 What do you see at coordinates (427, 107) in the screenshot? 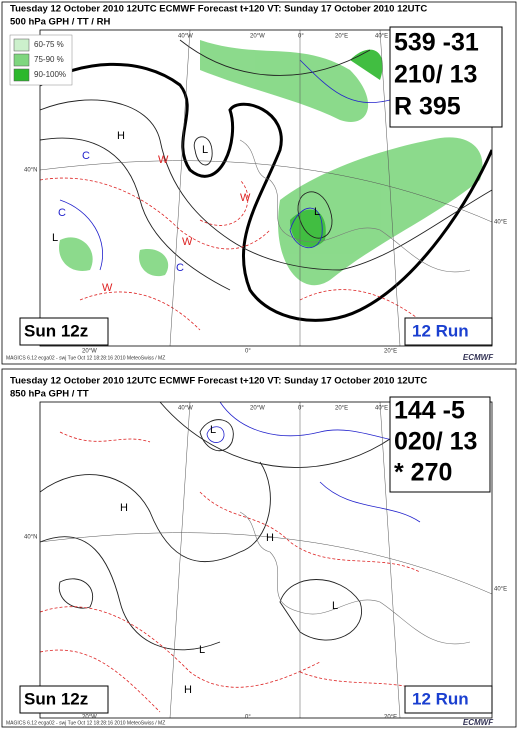
I see `info-line: R 395` at bounding box center [427, 107].